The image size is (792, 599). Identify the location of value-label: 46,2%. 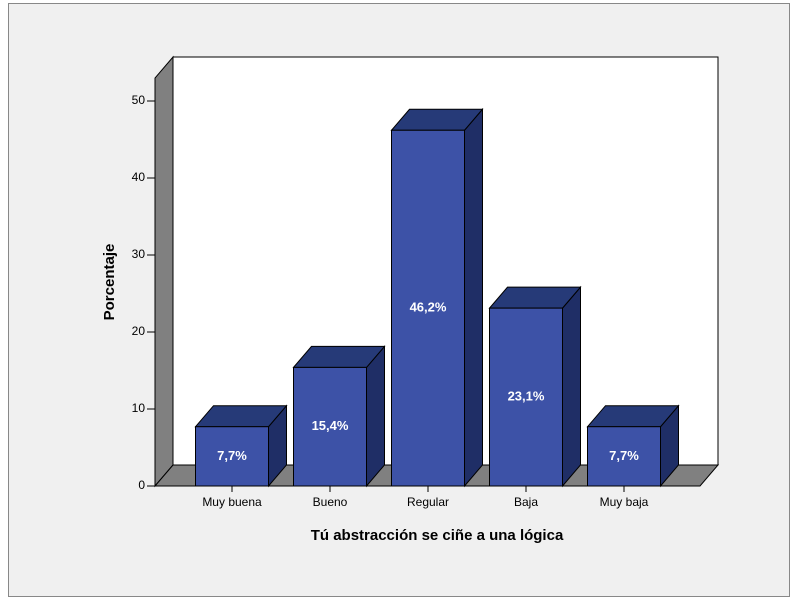
(428, 307).